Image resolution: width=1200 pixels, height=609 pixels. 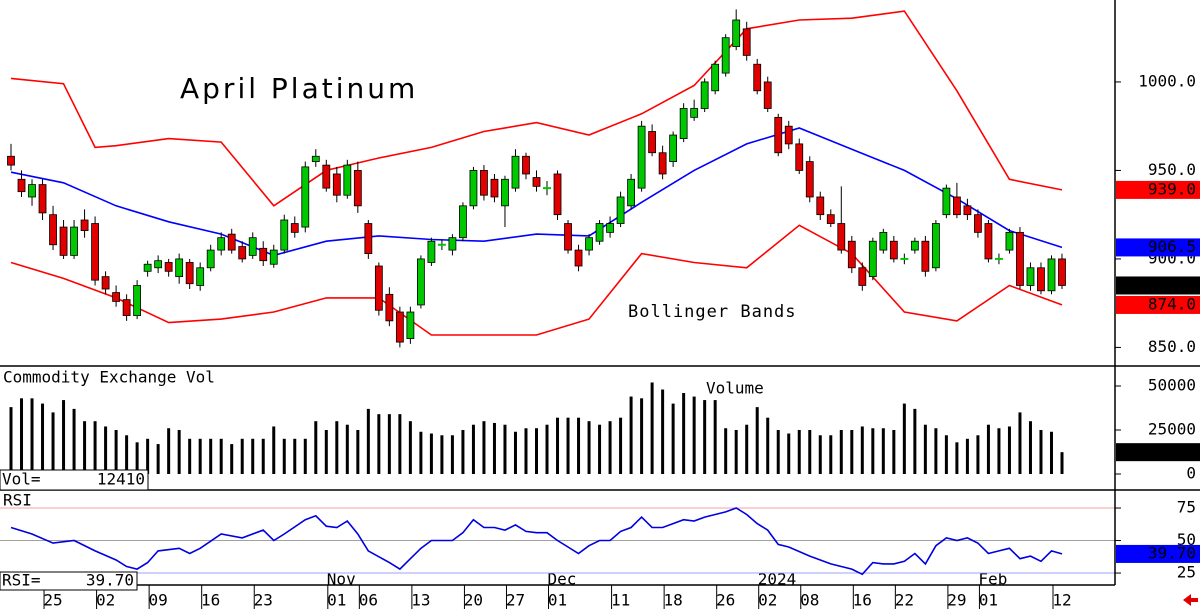 What do you see at coordinates (1172, 284) in the screenshot?
I see `last-value-label: 885.0` at bounding box center [1172, 284].